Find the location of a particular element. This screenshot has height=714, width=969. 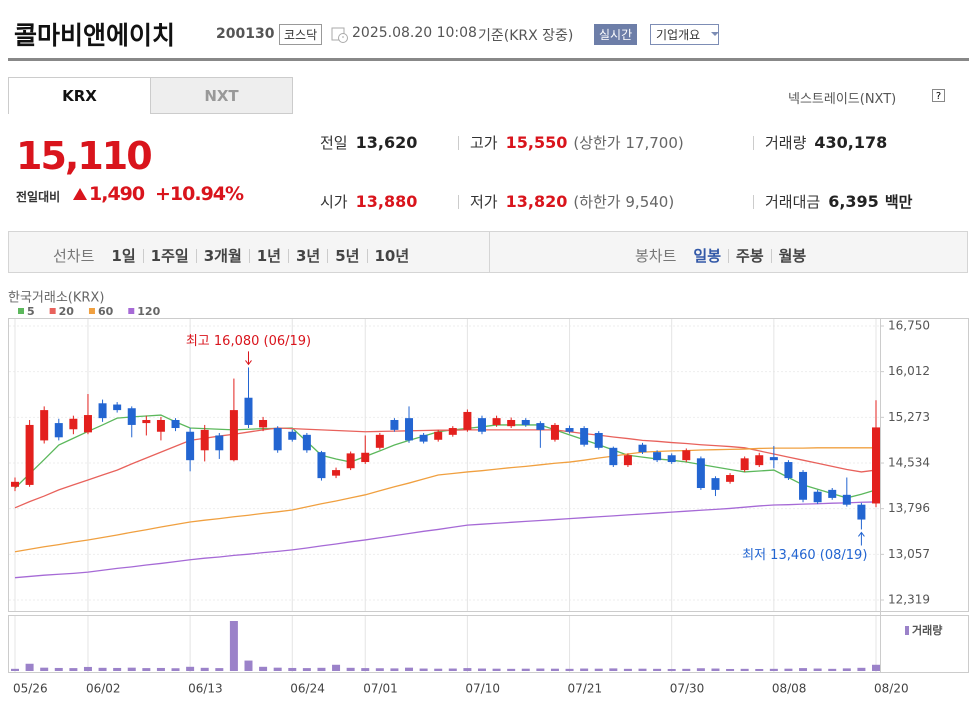

menu-option: 1일 is located at coordinates (123, 256).